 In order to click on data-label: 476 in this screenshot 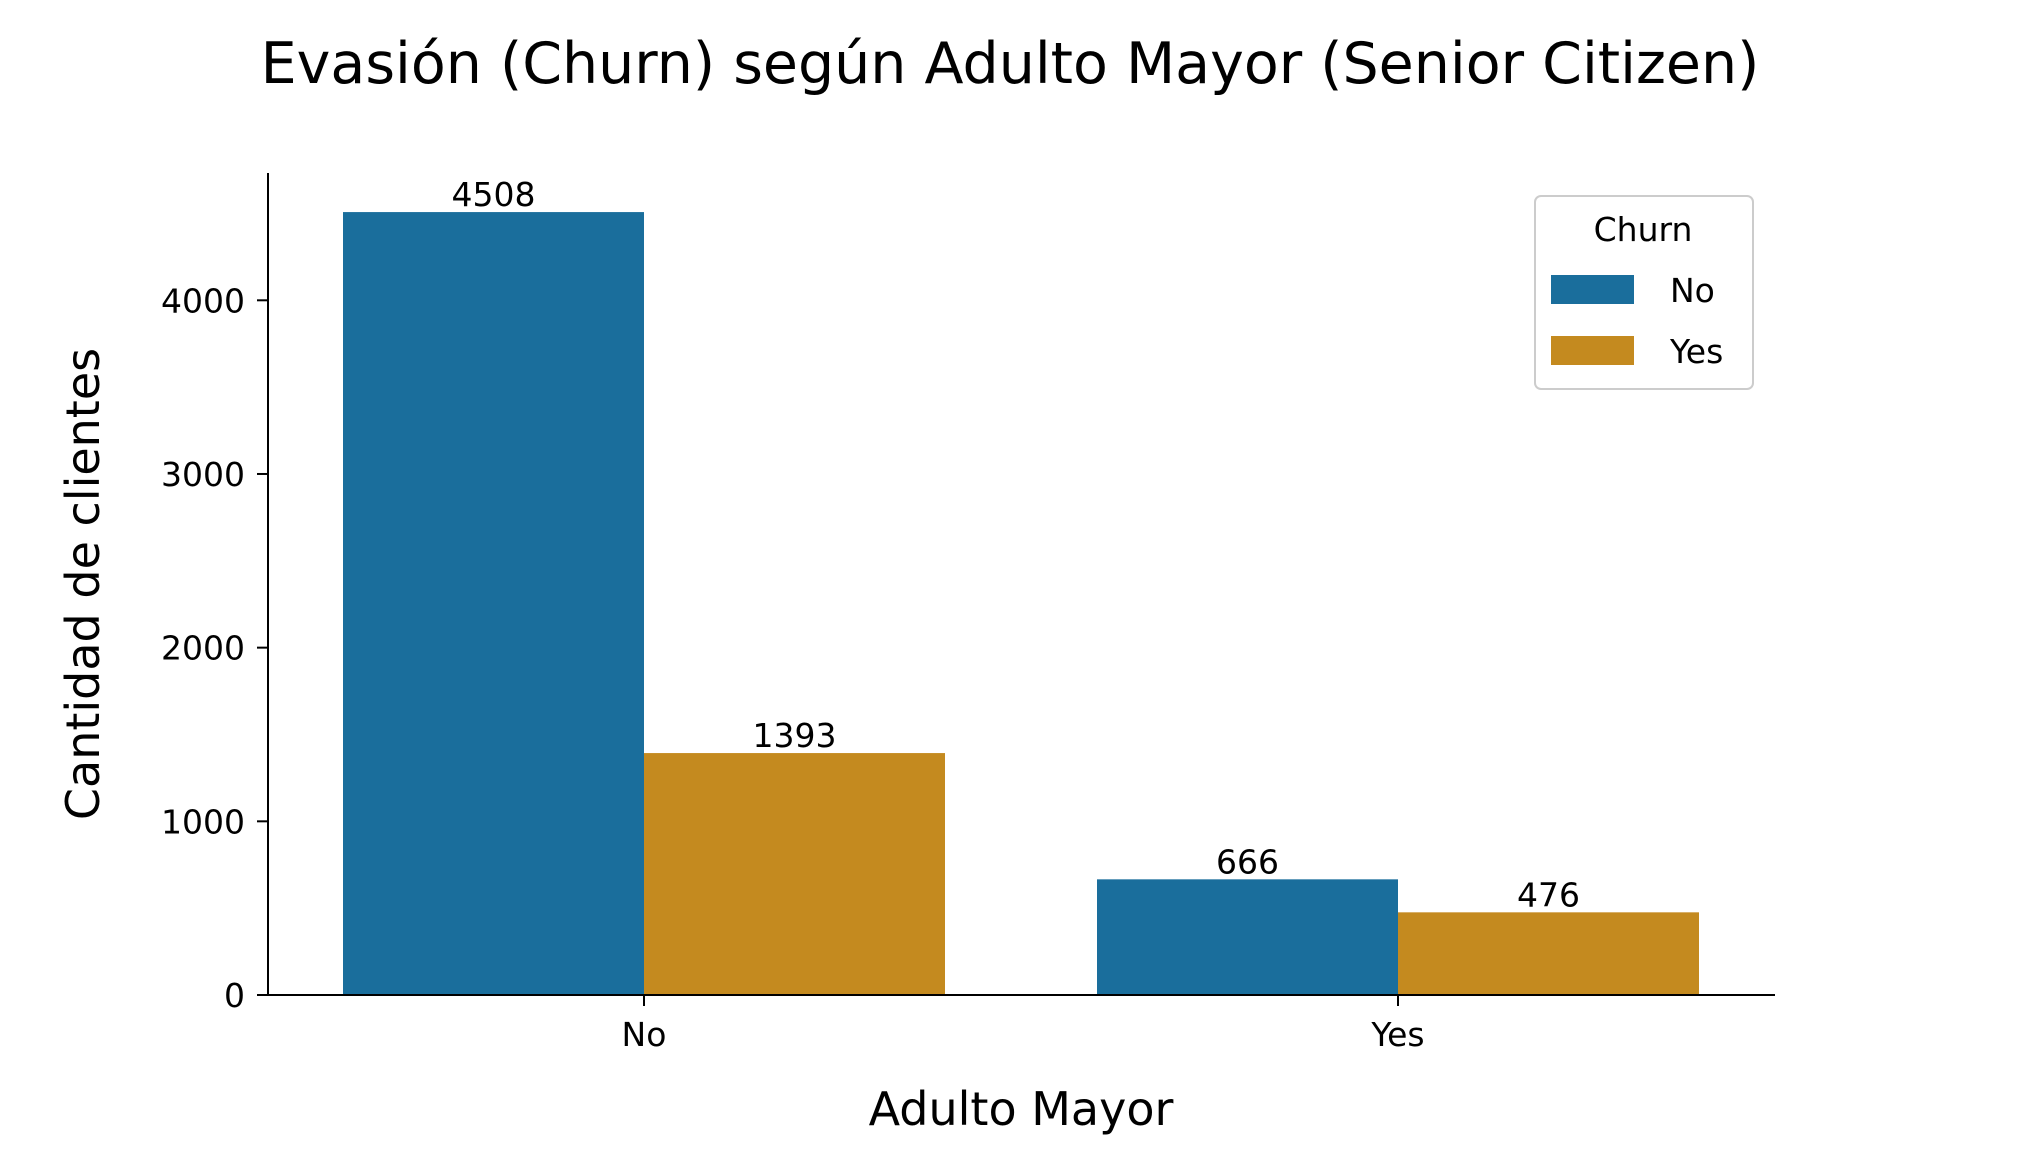, I will do `click(1548, 894)`.